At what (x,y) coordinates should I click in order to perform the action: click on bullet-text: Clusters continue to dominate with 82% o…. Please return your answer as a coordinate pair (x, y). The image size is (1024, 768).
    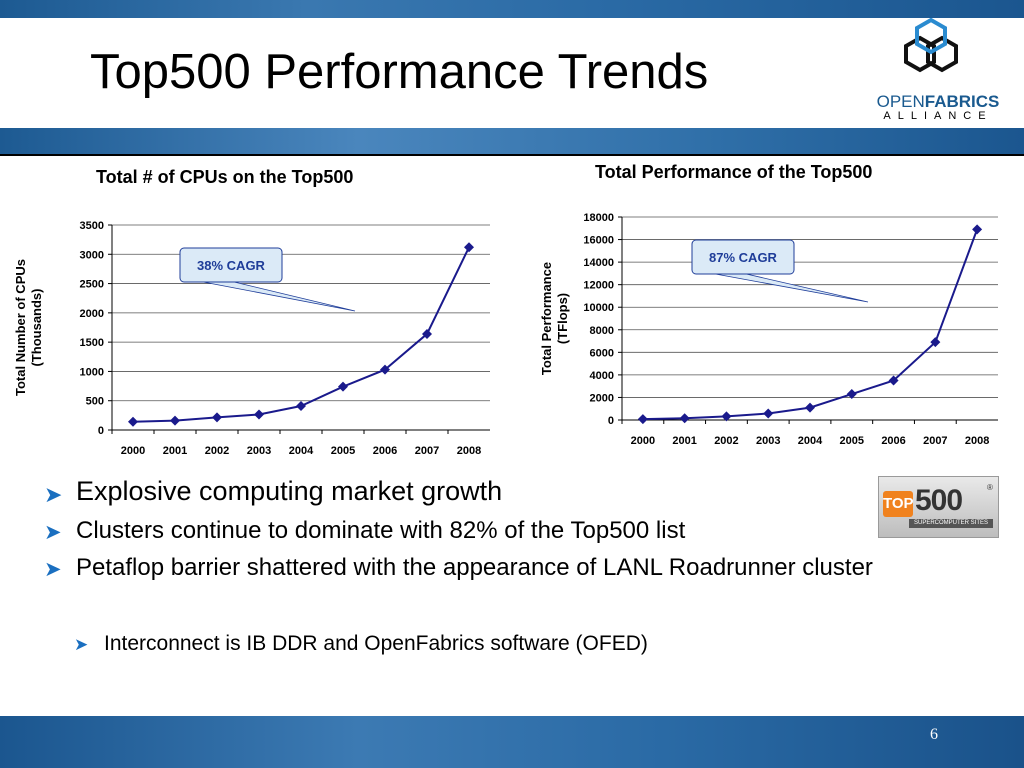
    Looking at the image, I should click on (381, 530).